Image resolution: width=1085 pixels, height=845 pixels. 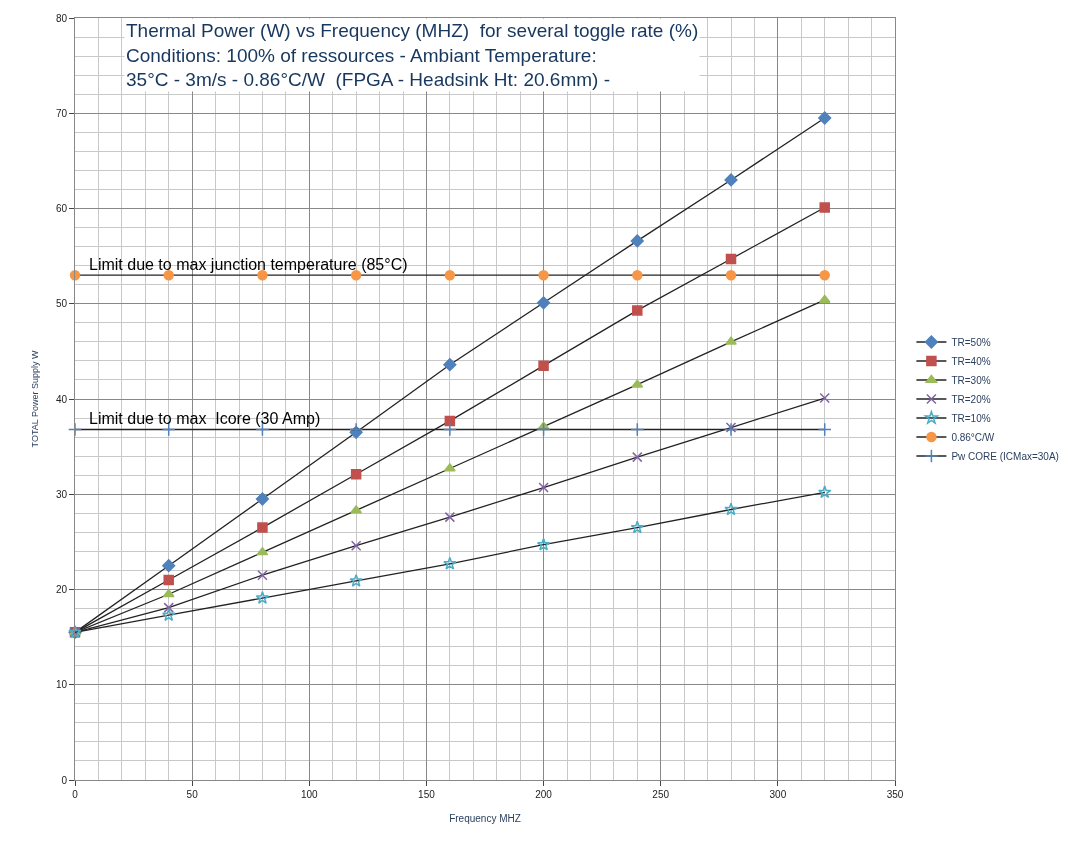 I want to click on x-tick-label: 350, so click(x=895, y=794).